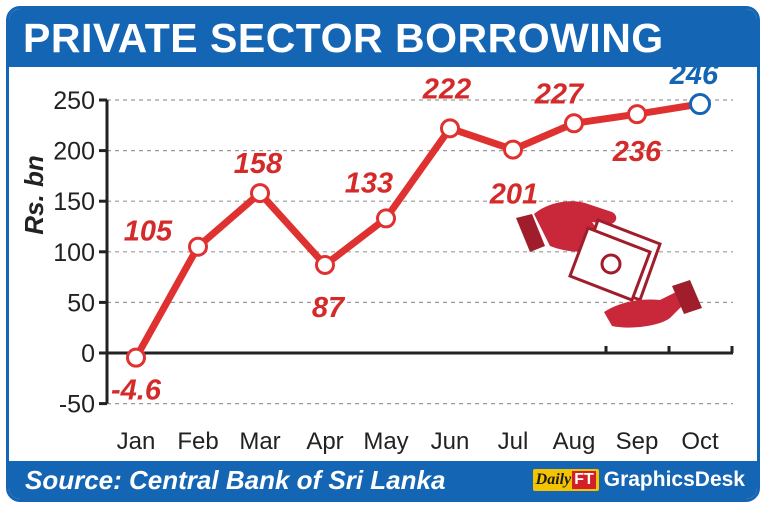 Image resolution: width=770 pixels, height=510 pixels. What do you see at coordinates (136, 391) in the screenshot?
I see `data-label-jan: -4.6` at bounding box center [136, 391].